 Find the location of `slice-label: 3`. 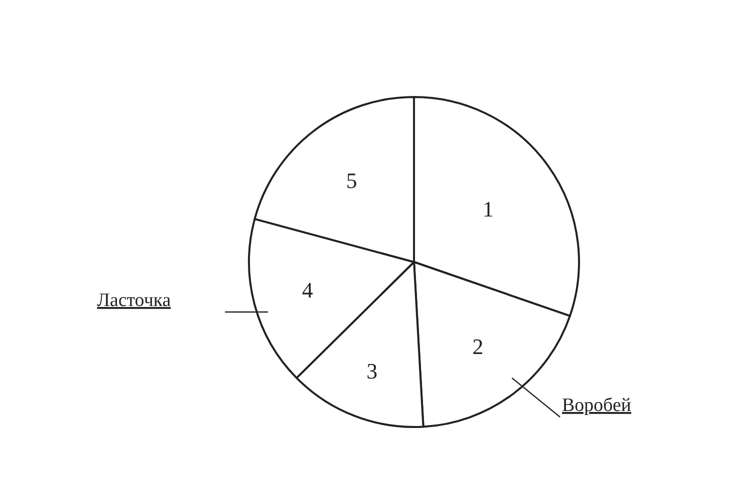

slice-label: 3 is located at coordinates (372, 371).